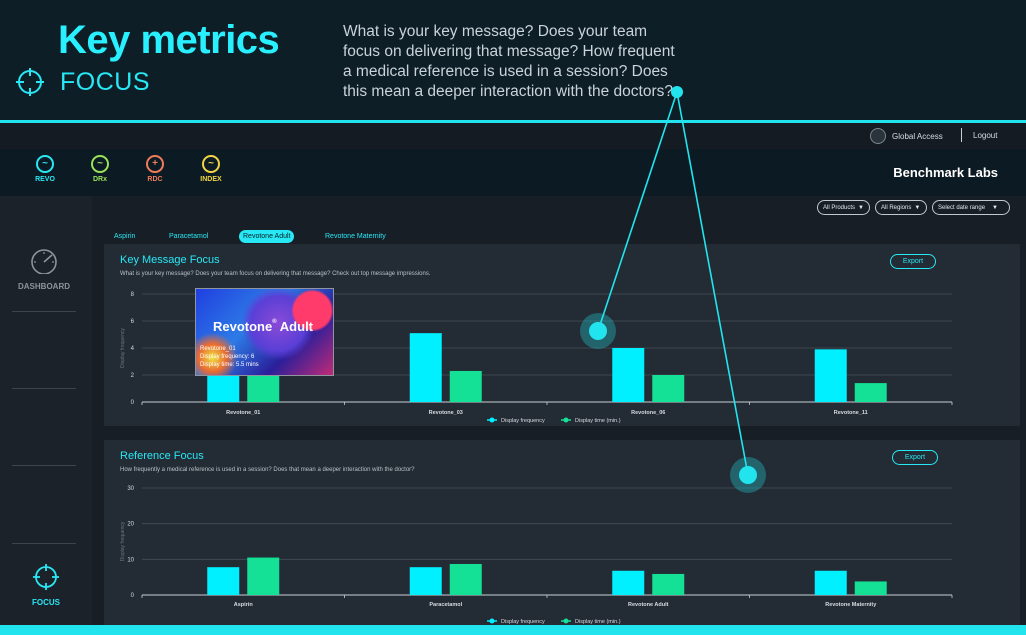 Image resolution: width=1026 pixels, height=635 pixels. What do you see at coordinates (445, 605) in the screenshot?
I see `x-tick-label: Paracetamol` at bounding box center [445, 605].